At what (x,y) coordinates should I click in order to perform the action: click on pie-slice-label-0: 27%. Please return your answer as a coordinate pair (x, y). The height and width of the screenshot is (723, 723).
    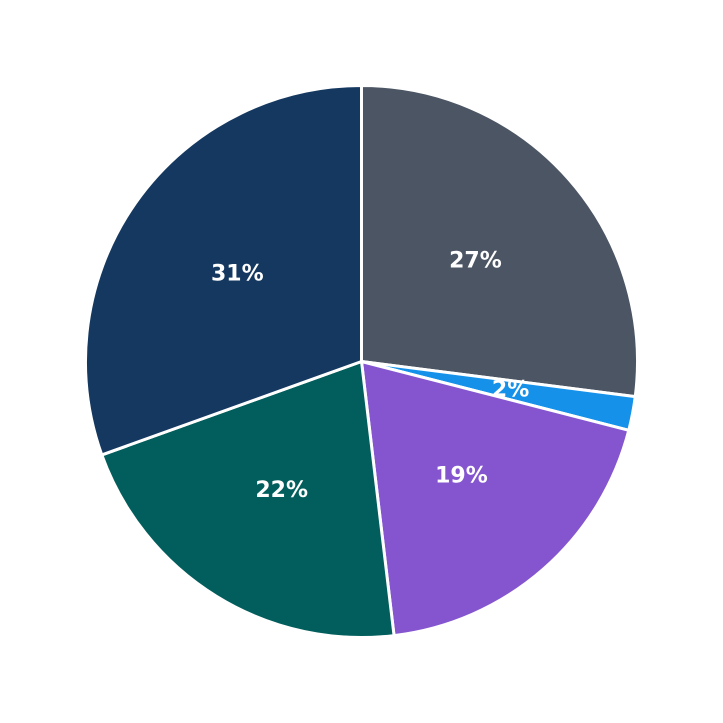
    Looking at the image, I should click on (475, 261).